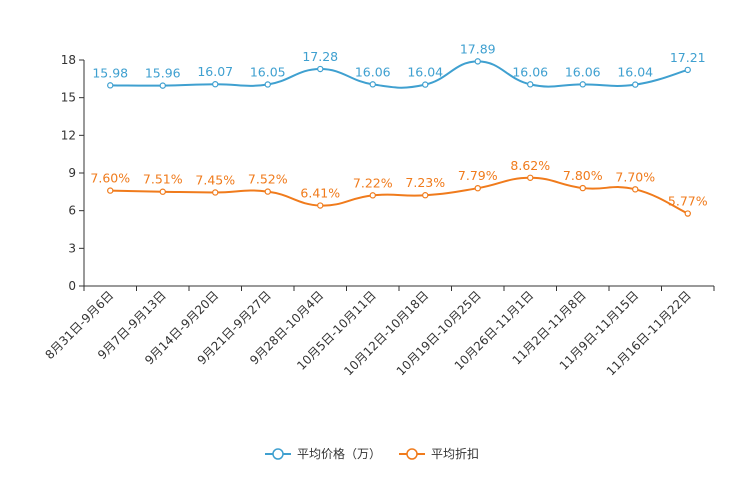 This screenshot has height=496, width=744. Describe the element at coordinates (68, 135) in the screenshot. I see `y-tick-label: 12` at that location.